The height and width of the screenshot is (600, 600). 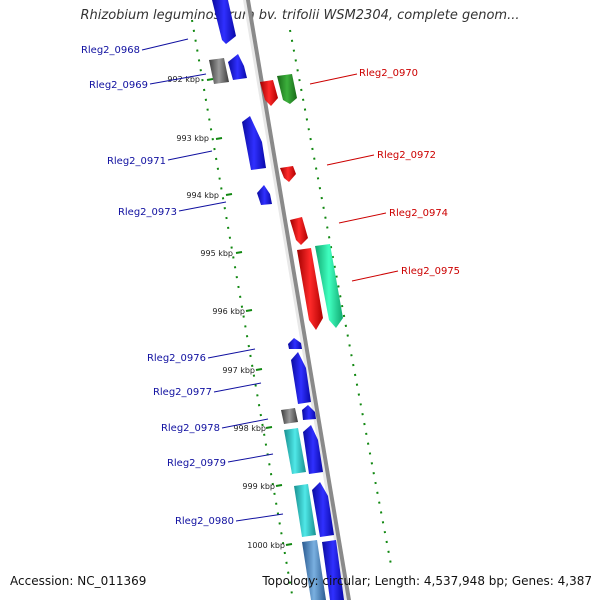 What do you see at coordinates (258, 486) in the screenshot?
I see `scale-label: 999 kbp` at bounding box center [258, 486].